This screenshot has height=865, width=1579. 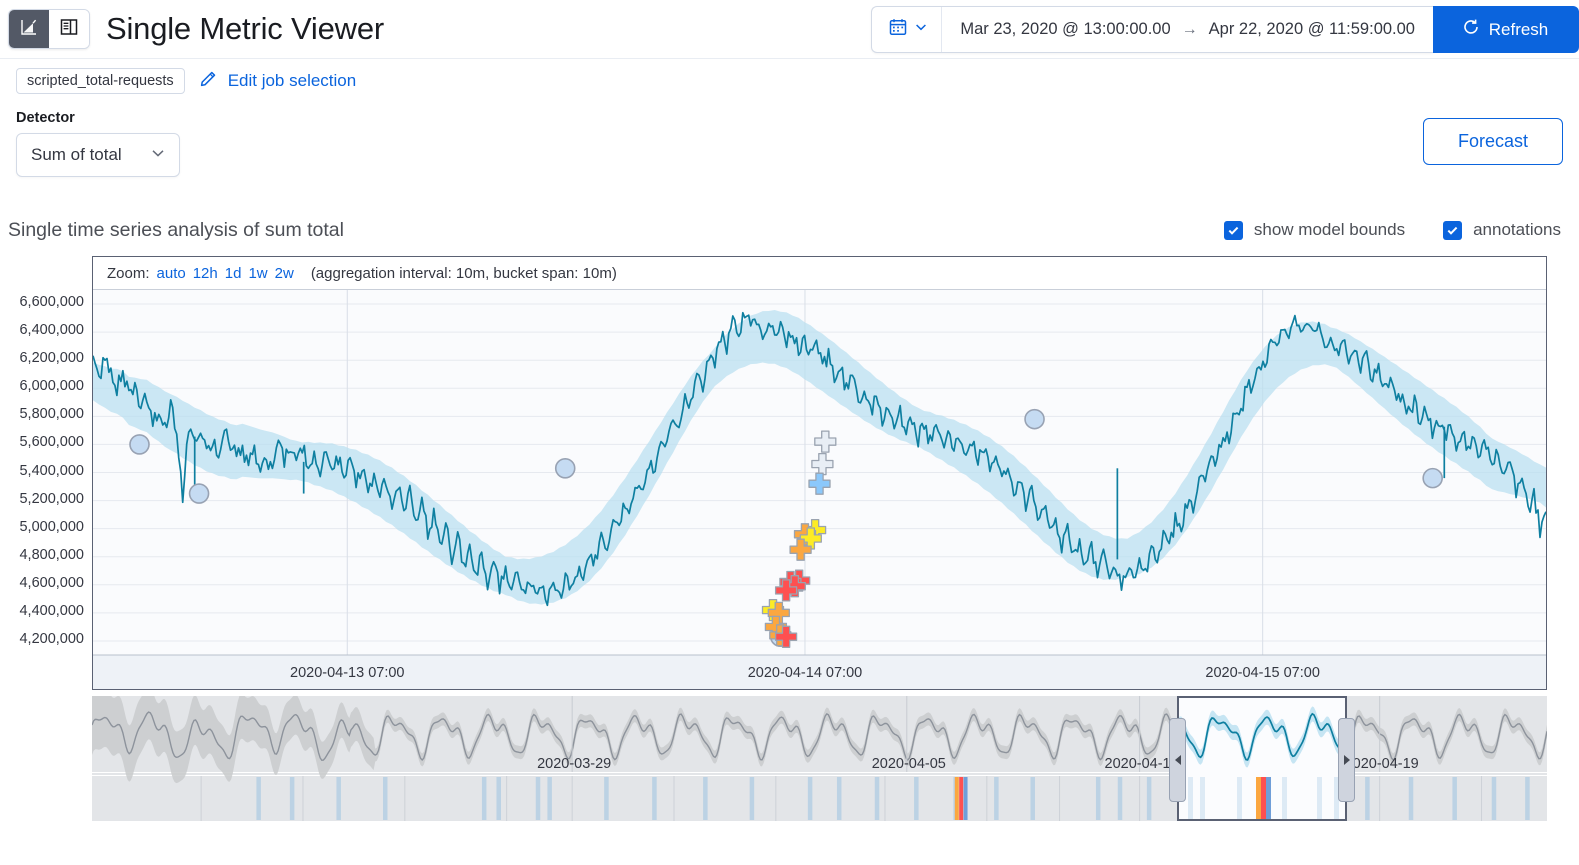 What do you see at coordinates (921, 29) in the screenshot?
I see `chevron-down-icon` at bounding box center [921, 29].